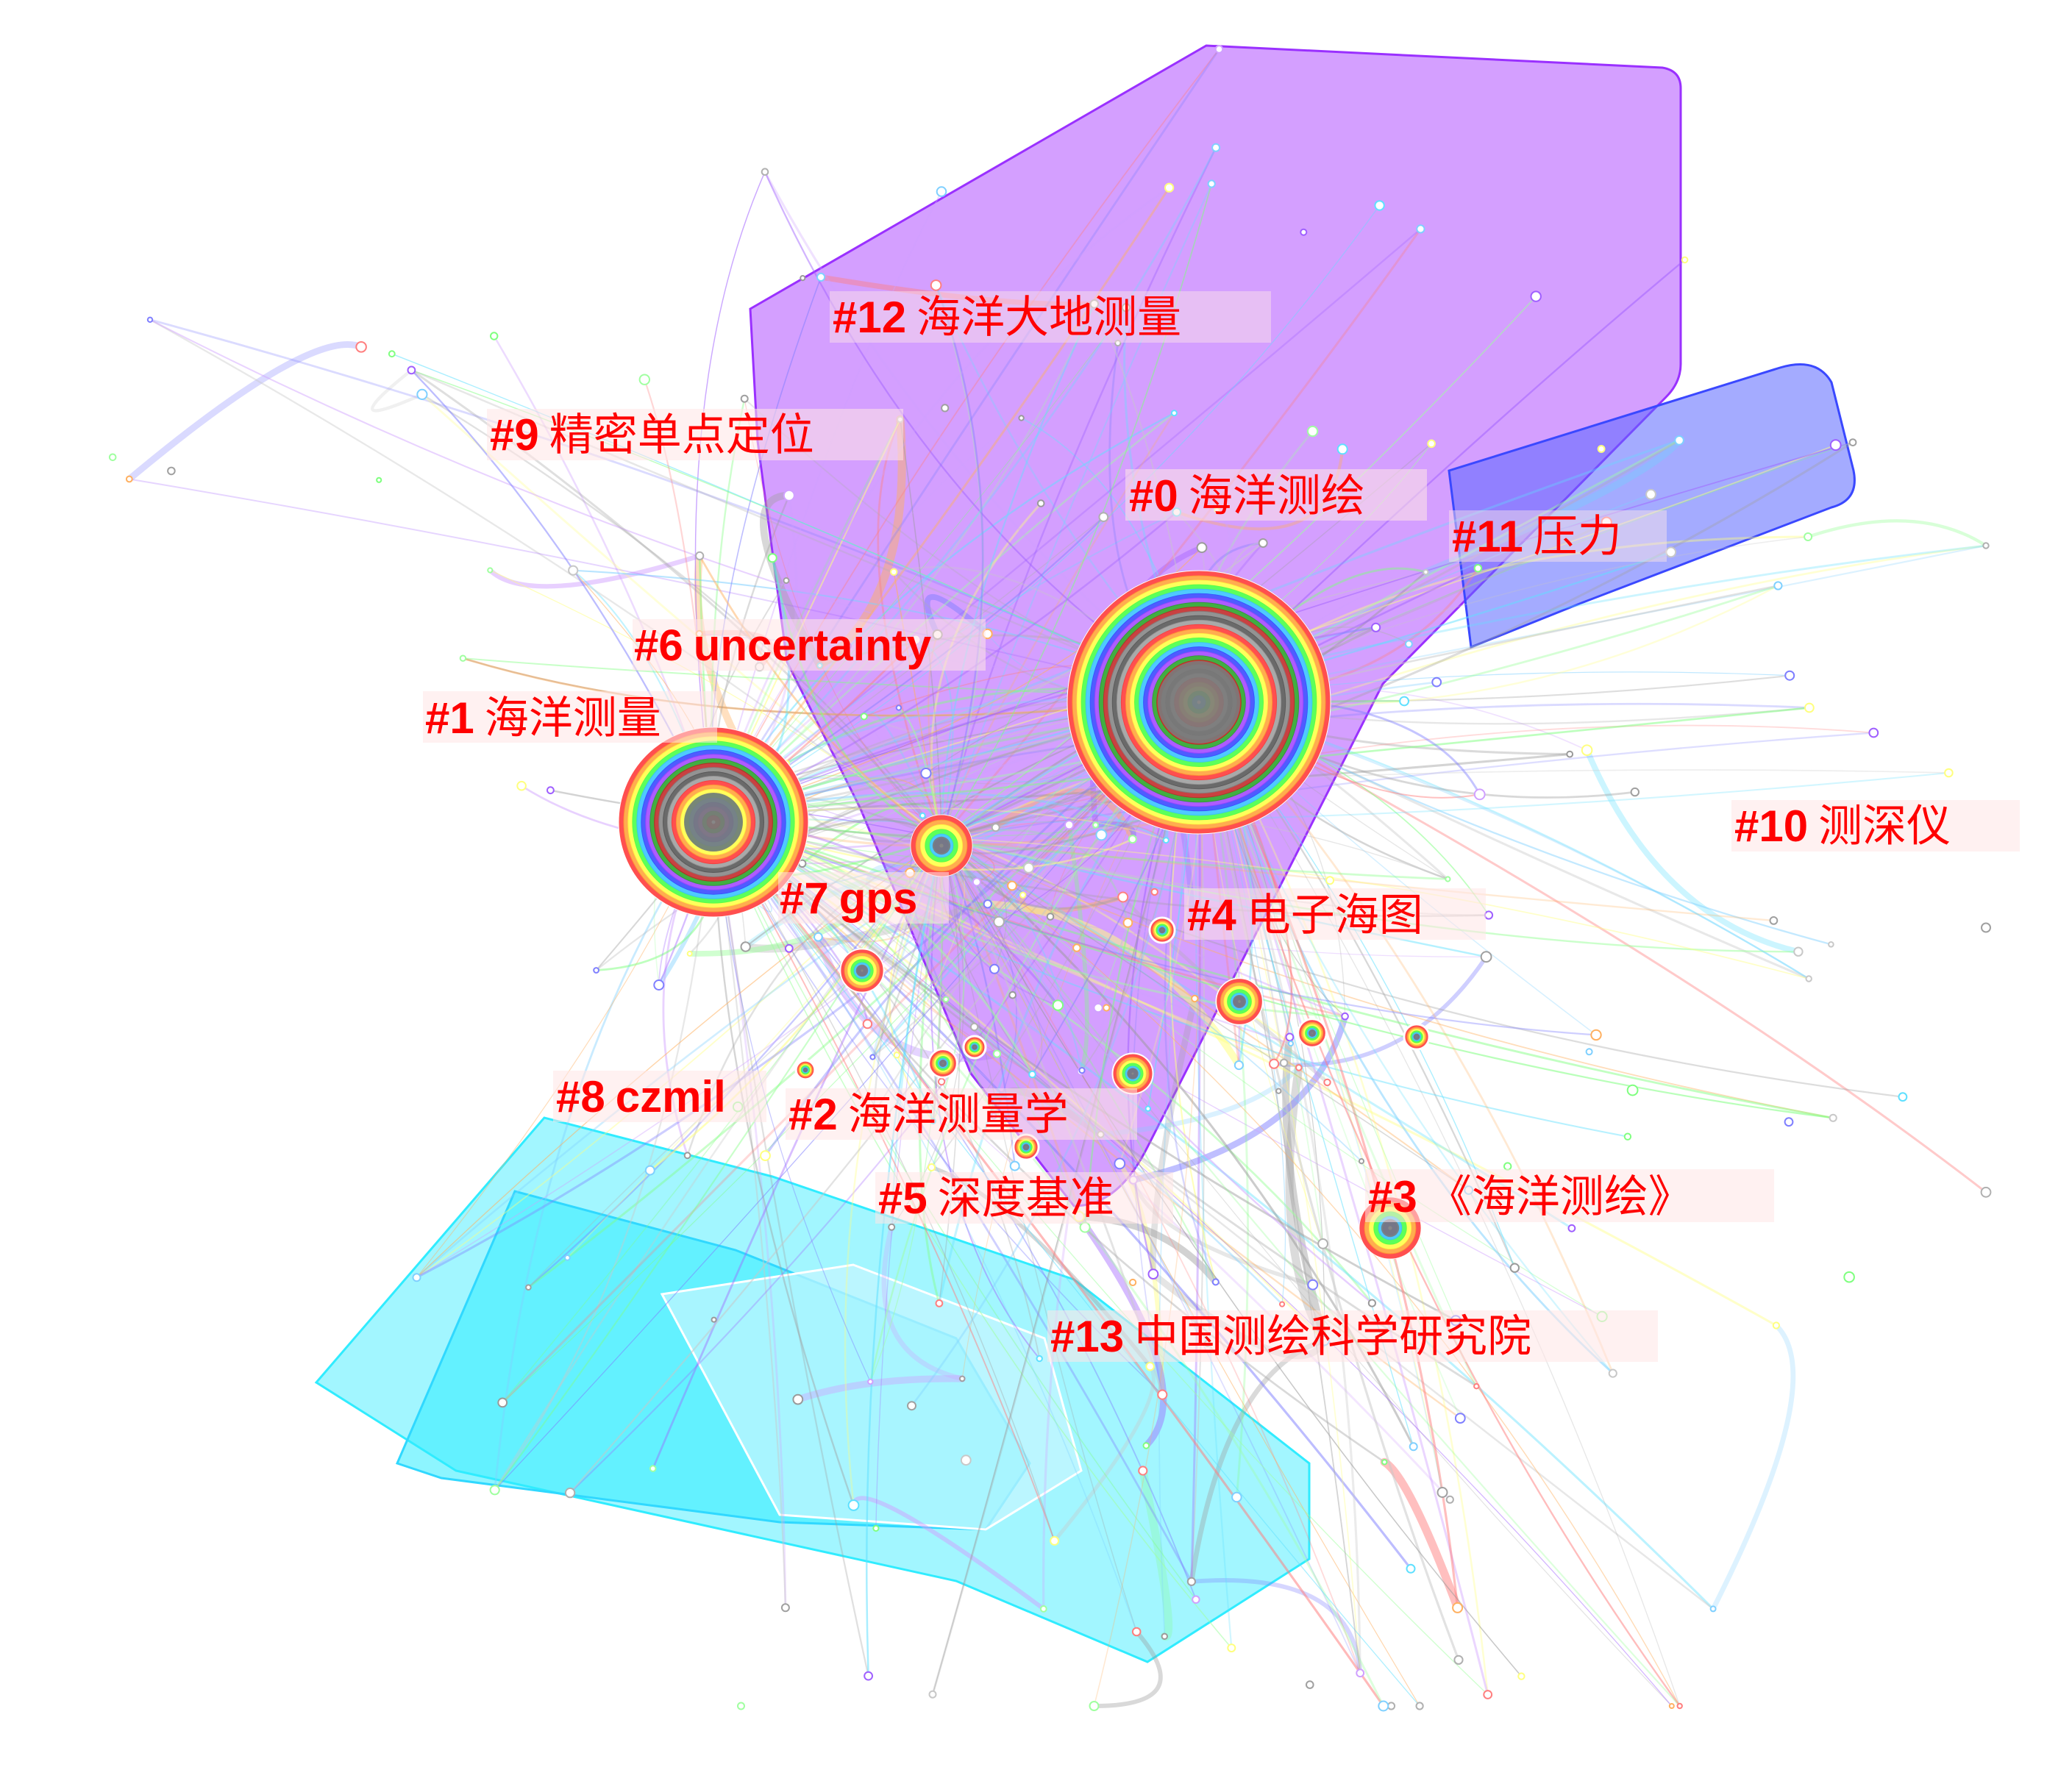 The height and width of the screenshot is (1781, 2072). I want to click on hub-node-j, so click(1162, 930).